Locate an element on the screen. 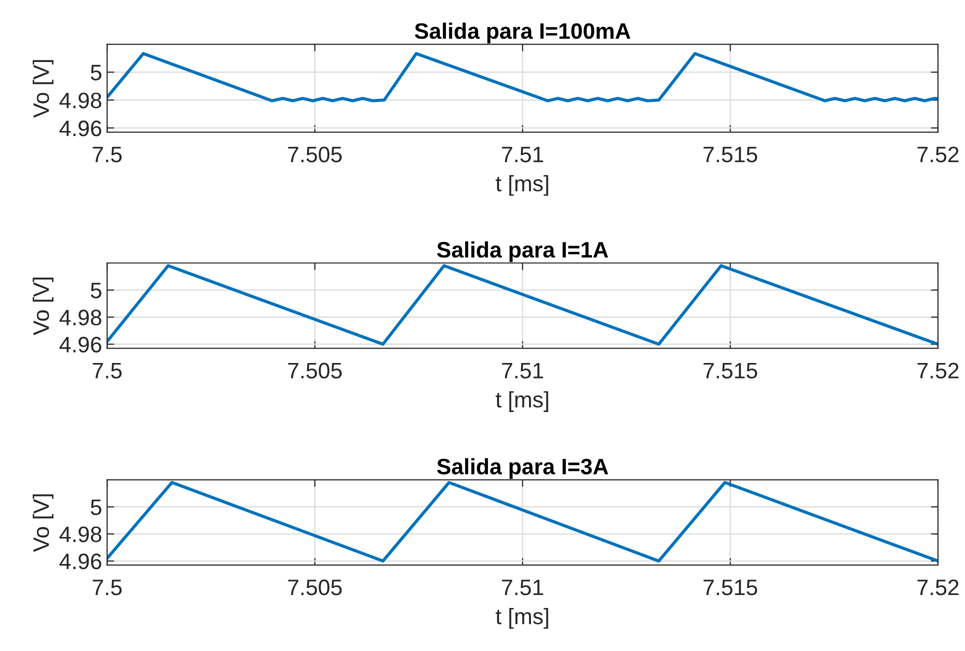 This screenshot has width=965, height=651. chart-title: Salida para I=1A is located at coordinates (522, 251).